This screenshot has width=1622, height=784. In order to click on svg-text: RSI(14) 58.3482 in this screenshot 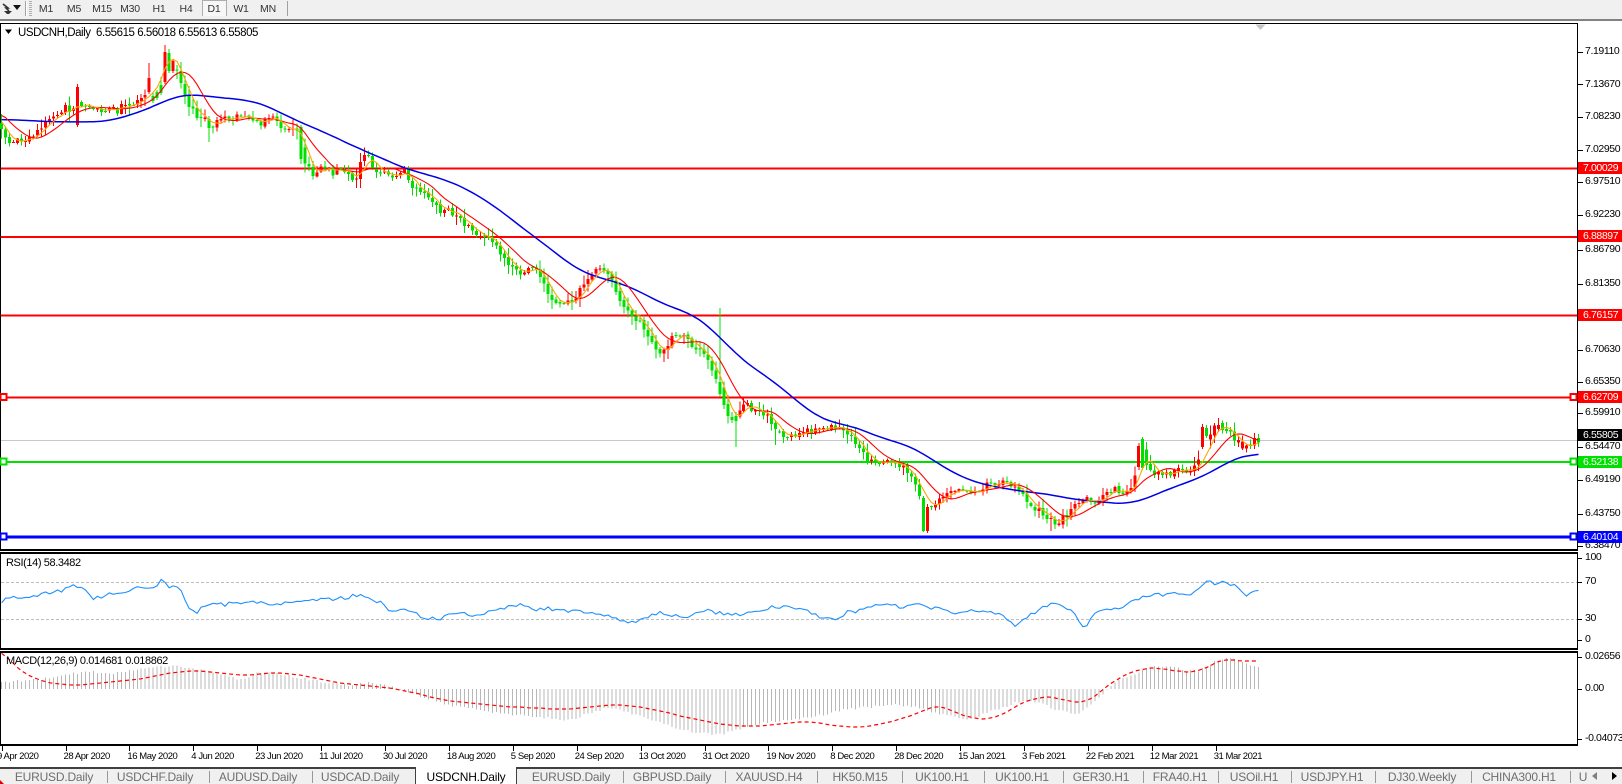, I will do `click(43, 563)`.